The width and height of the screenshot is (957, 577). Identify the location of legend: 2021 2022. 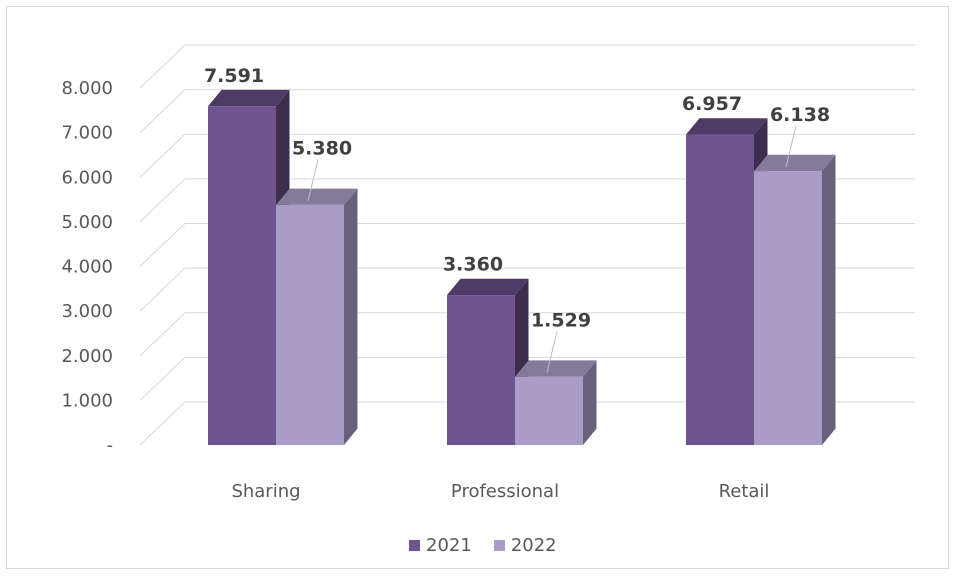
(483, 545).